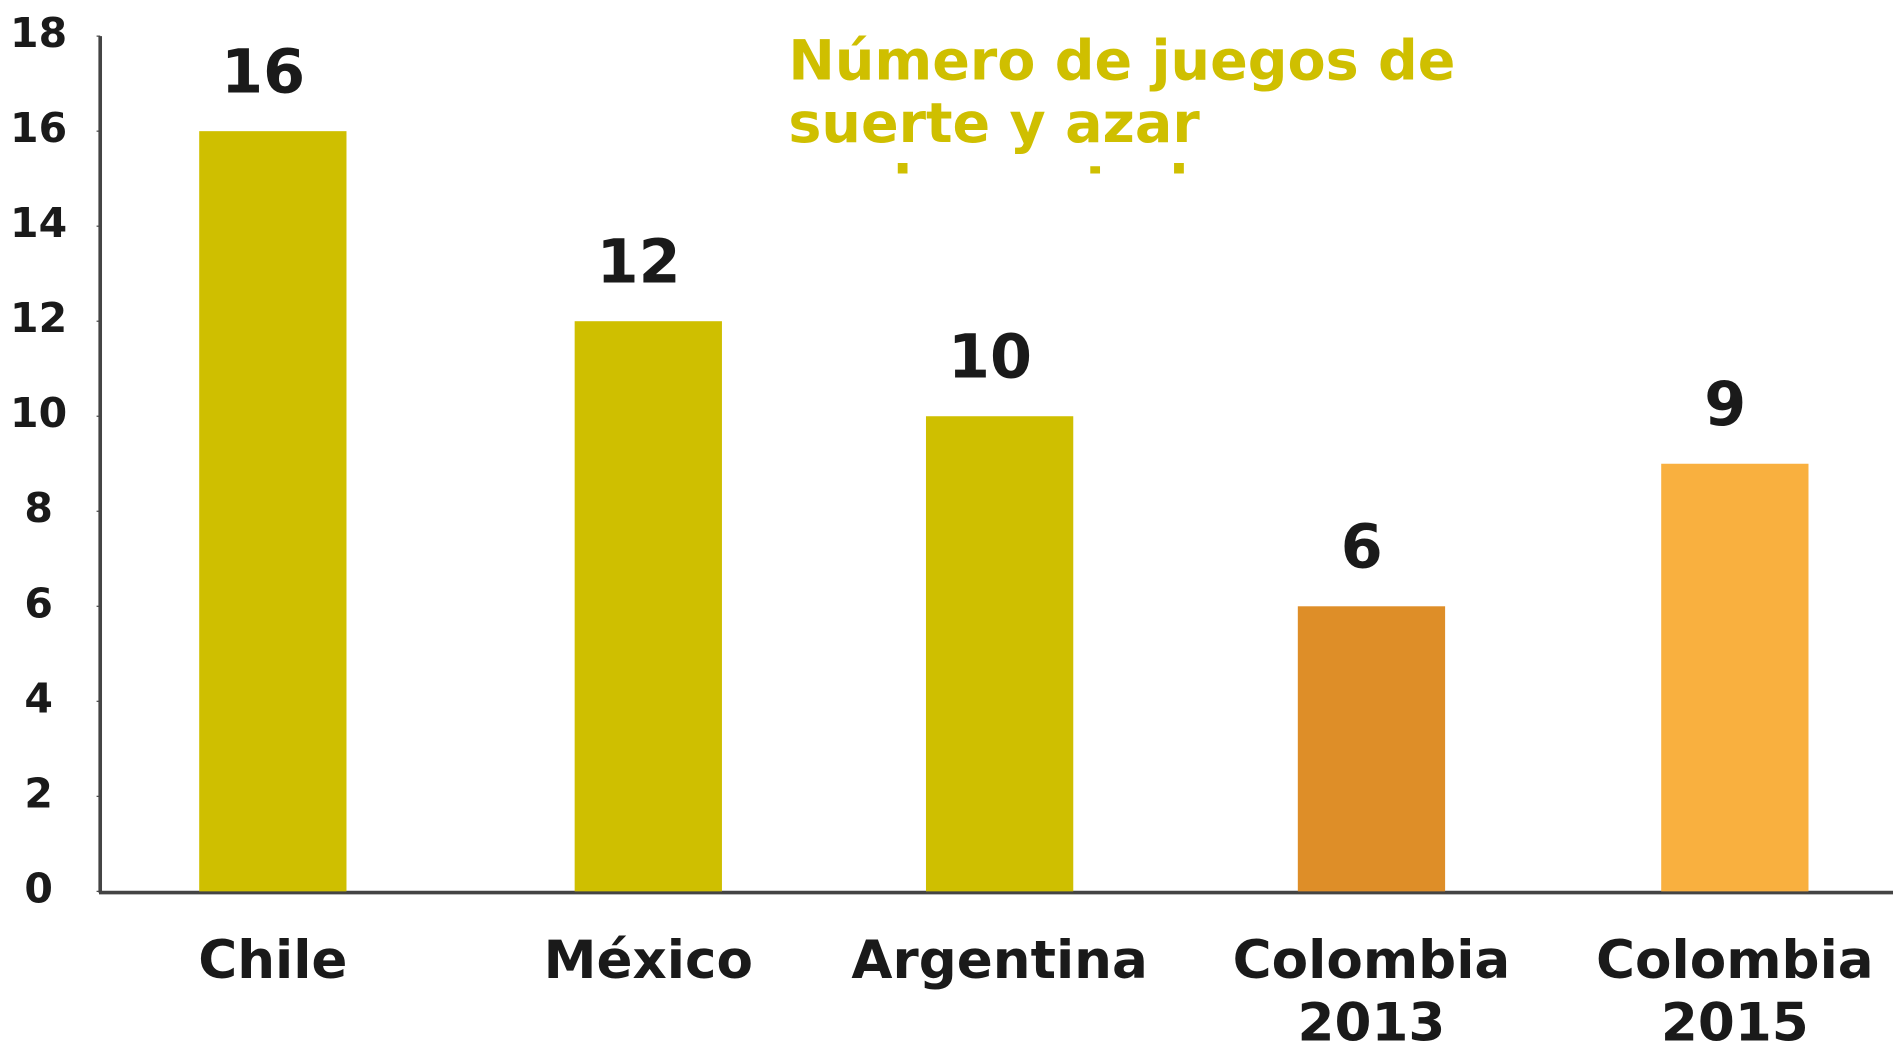 This screenshot has height=1060, width=1893. What do you see at coordinates (38, 698) in the screenshot?
I see `y-tick-label: 4` at bounding box center [38, 698].